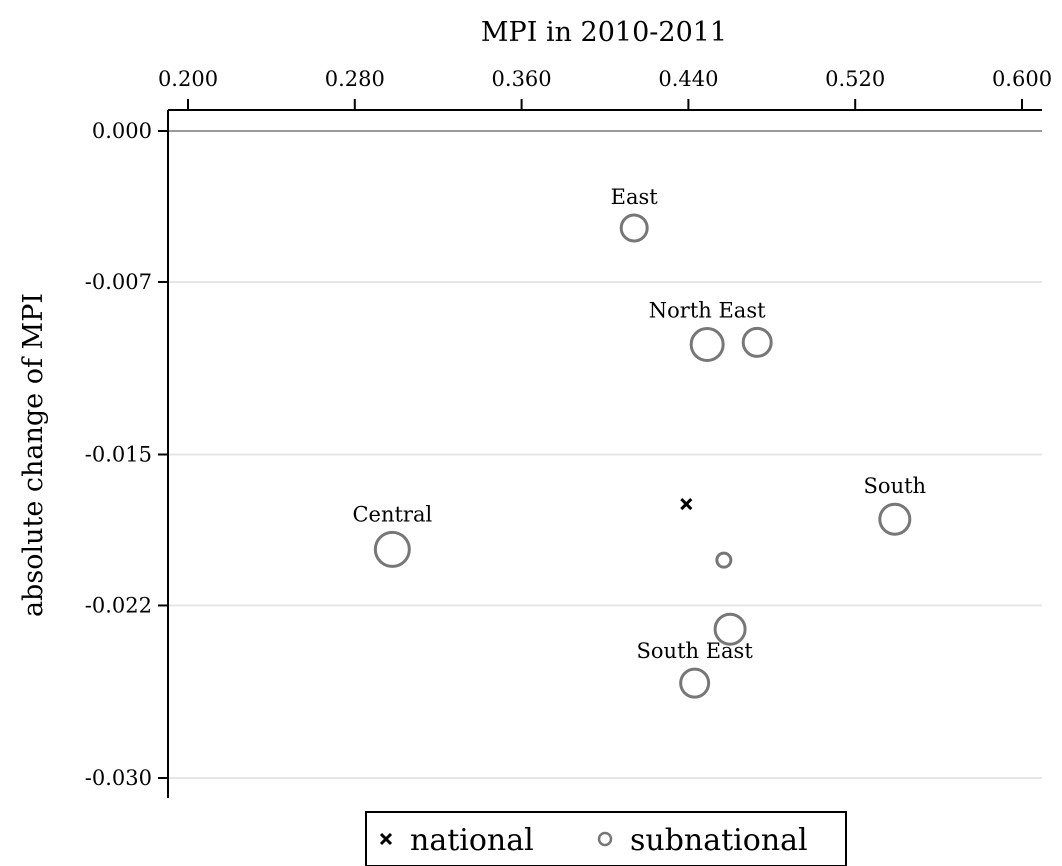  Describe the element at coordinates (719, 840) in the screenshot. I see `legend-subnational-label: subnational` at that location.